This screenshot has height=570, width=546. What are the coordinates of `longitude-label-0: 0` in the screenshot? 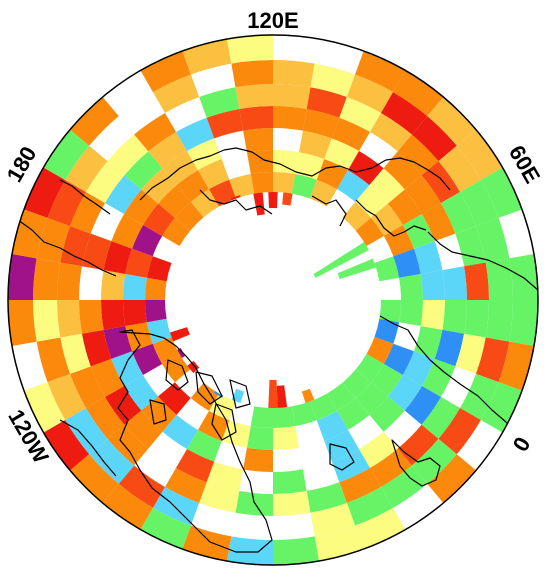 It's located at (522, 444).